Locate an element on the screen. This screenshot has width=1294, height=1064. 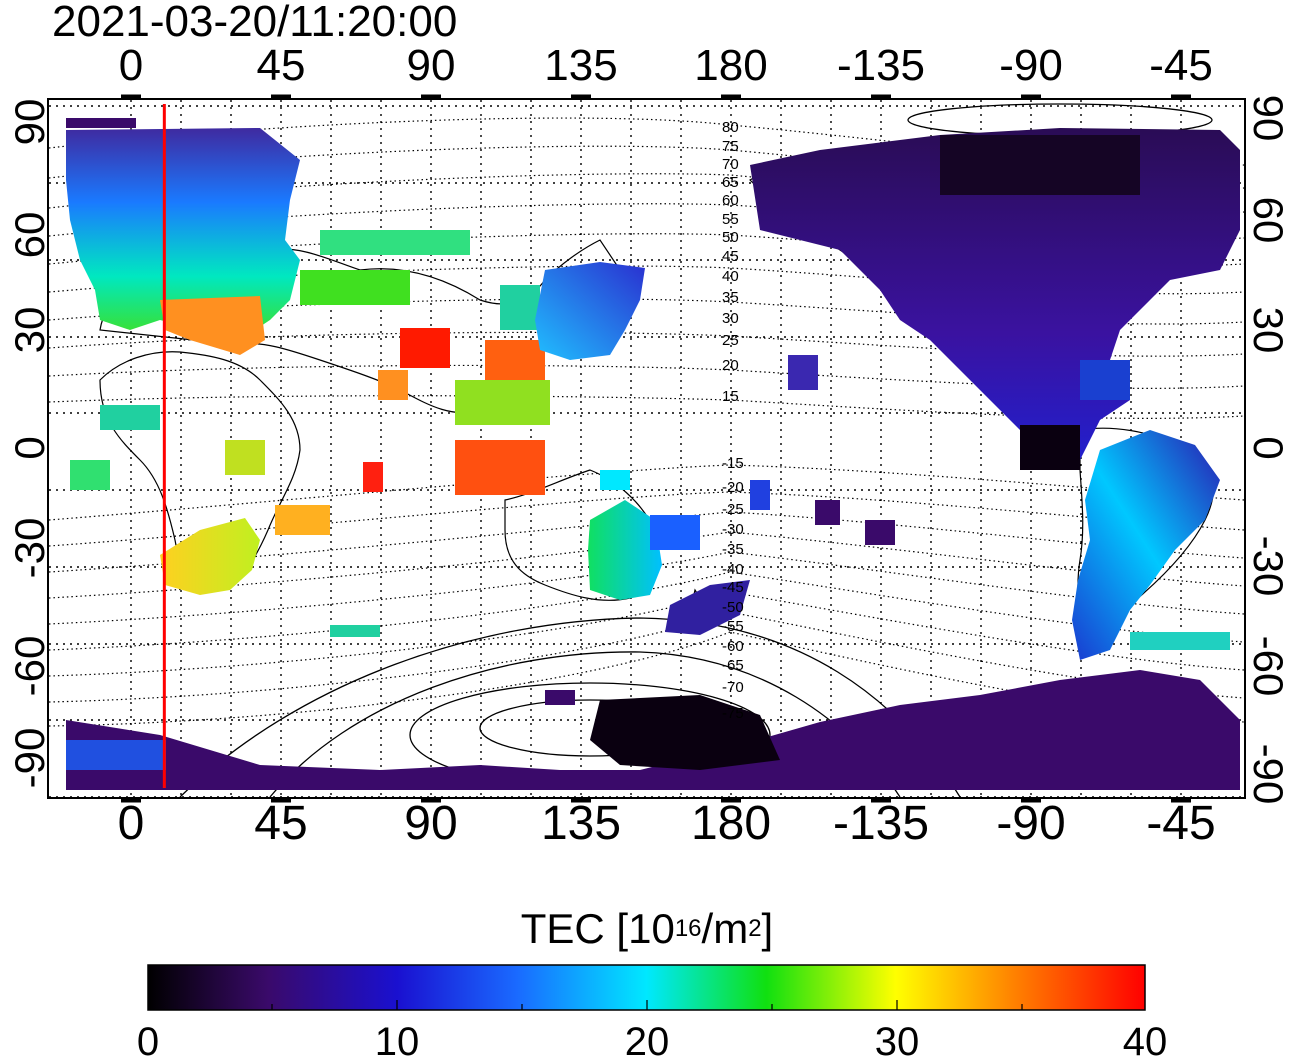
mlat-label: -35 is located at coordinates (733, 549).